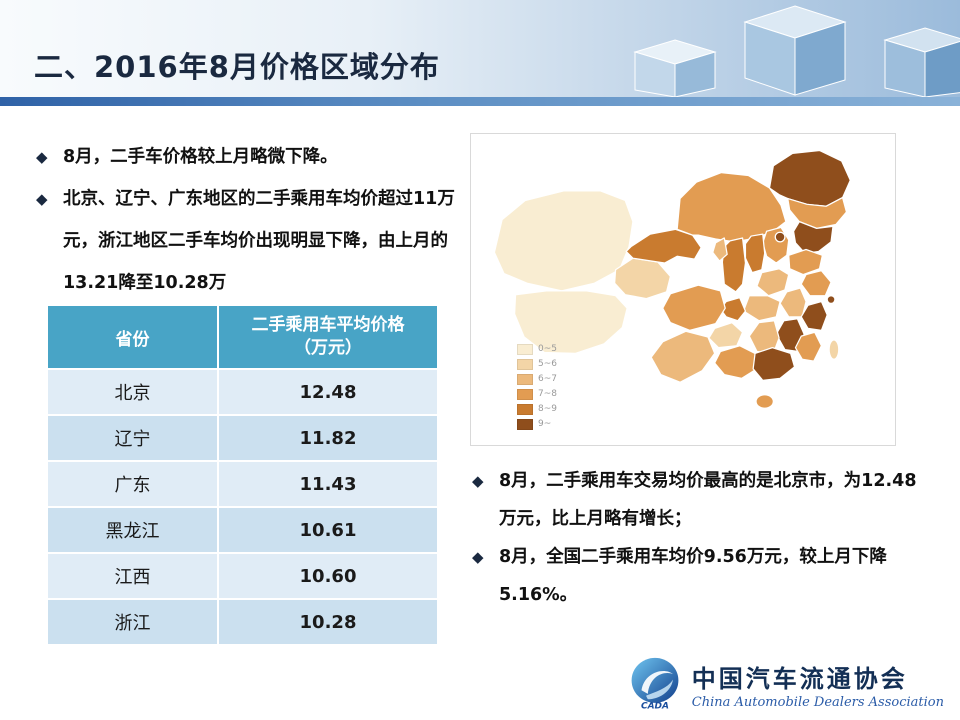 This screenshot has height=720, width=960. Describe the element at coordinates (683, 356) in the screenshot. I see `region-yunnan` at that location.